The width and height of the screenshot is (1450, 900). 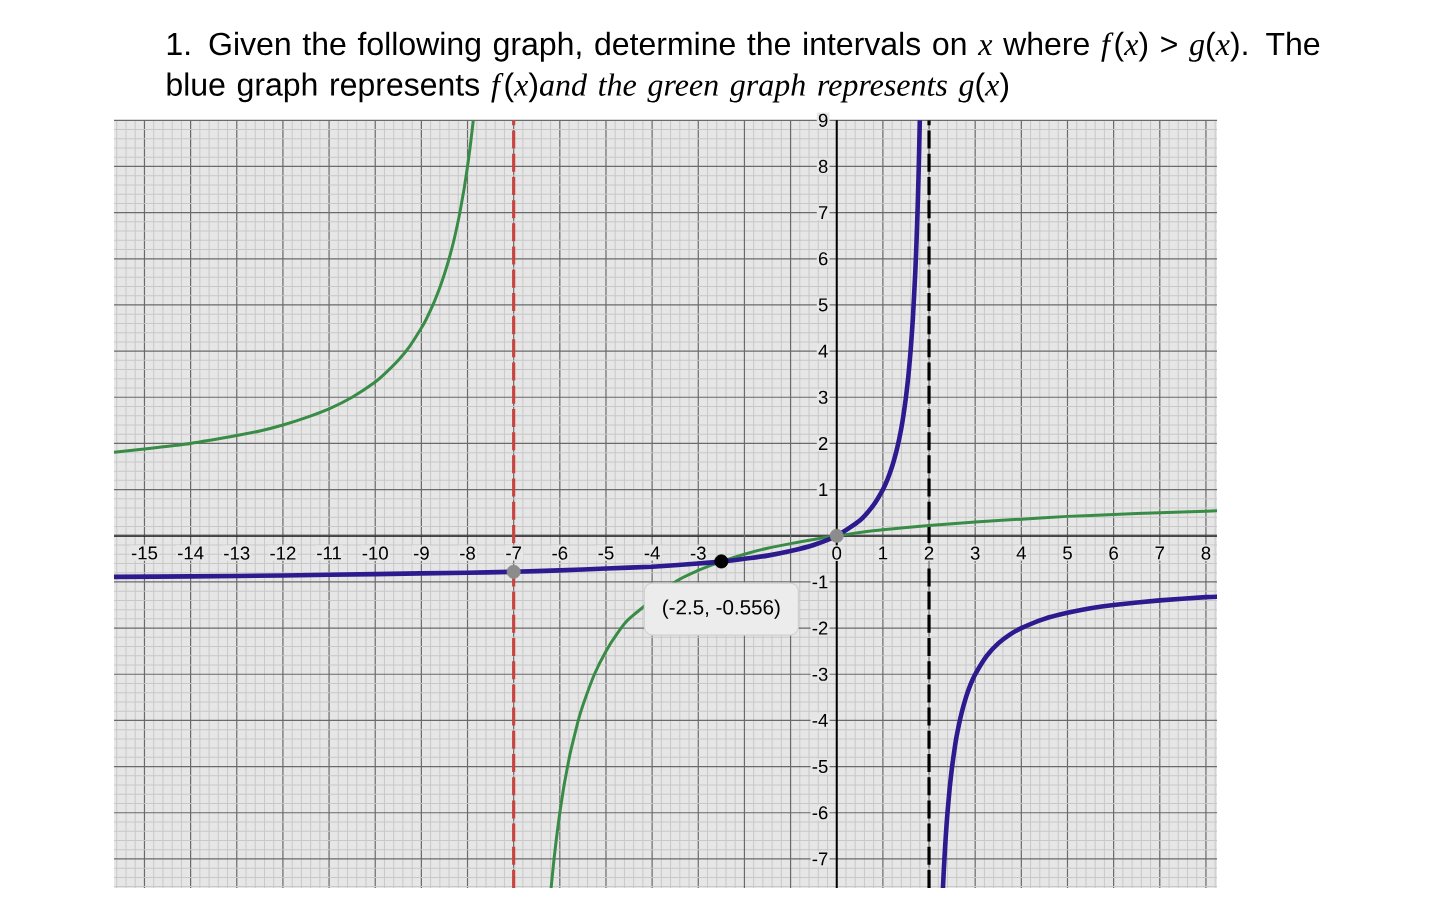 What do you see at coordinates (698, 553) in the screenshot?
I see `x-tick-label: -3` at bounding box center [698, 553].